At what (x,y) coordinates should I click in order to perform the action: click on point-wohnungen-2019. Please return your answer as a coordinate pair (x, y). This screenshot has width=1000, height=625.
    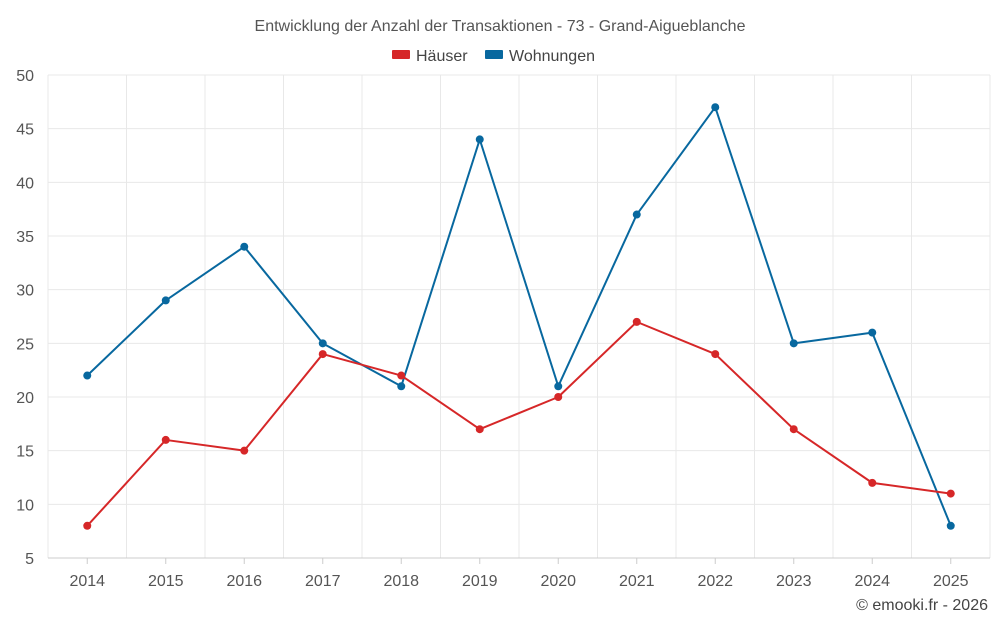
    Looking at the image, I should click on (479, 139).